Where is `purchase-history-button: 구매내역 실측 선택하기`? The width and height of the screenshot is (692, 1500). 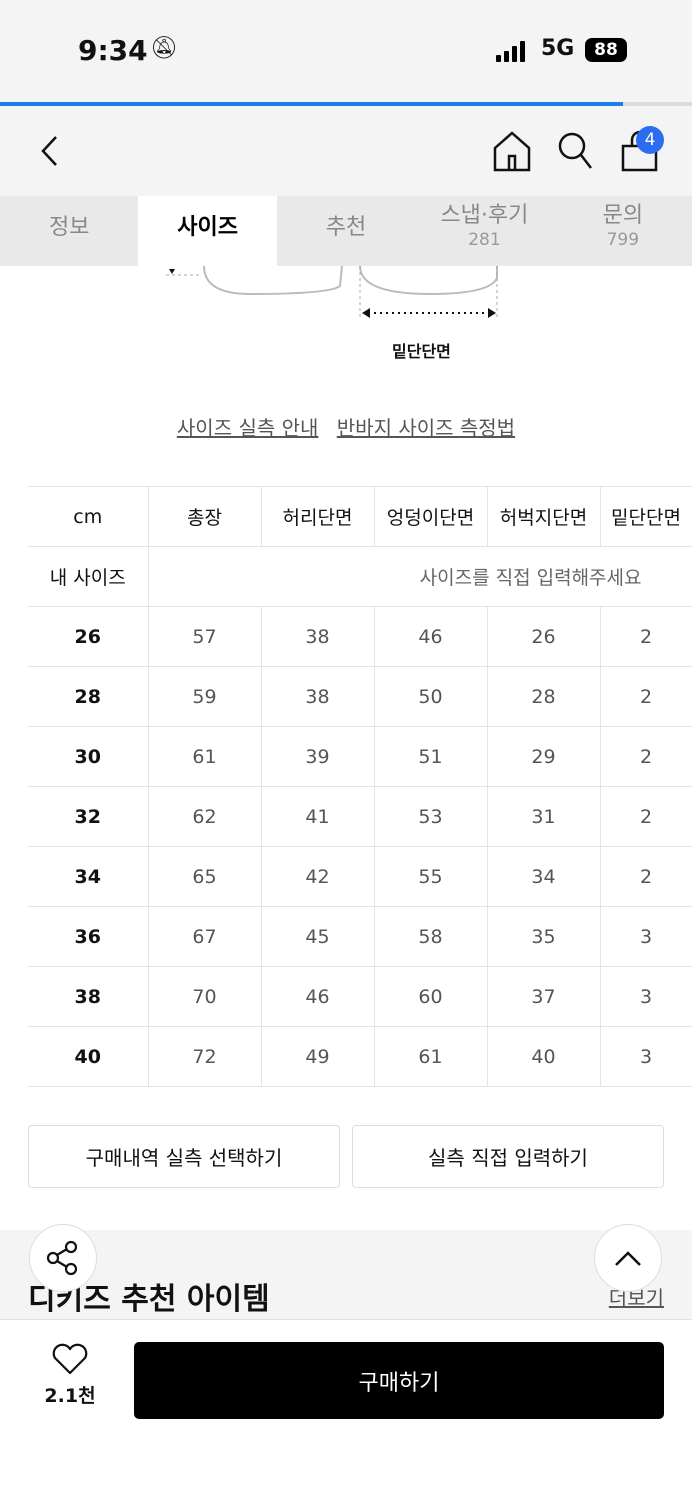
purchase-history-button: 구매내역 실측 선택하기 is located at coordinates (184, 1156).